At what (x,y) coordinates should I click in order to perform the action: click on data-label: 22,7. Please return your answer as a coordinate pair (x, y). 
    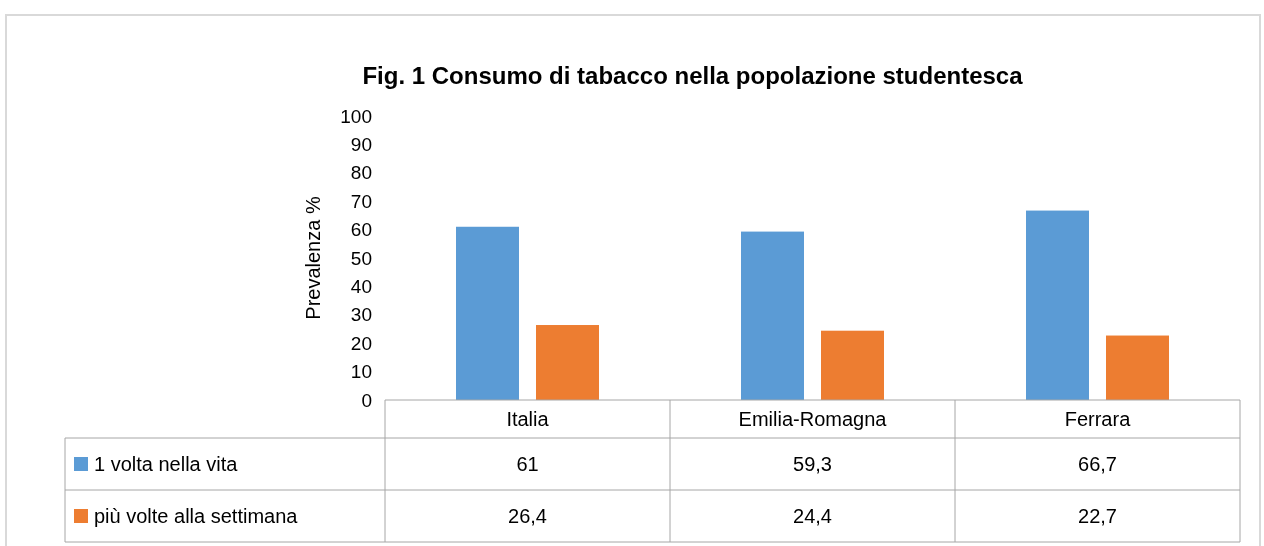
    Looking at the image, I should click on (1097, 516).